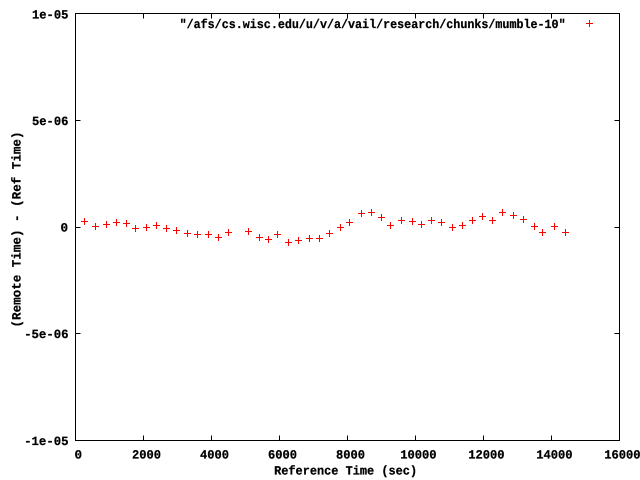  Describe the element at coordinates (46, 442) in the screenshot. I see `svg-text: -1e-05` at that location.